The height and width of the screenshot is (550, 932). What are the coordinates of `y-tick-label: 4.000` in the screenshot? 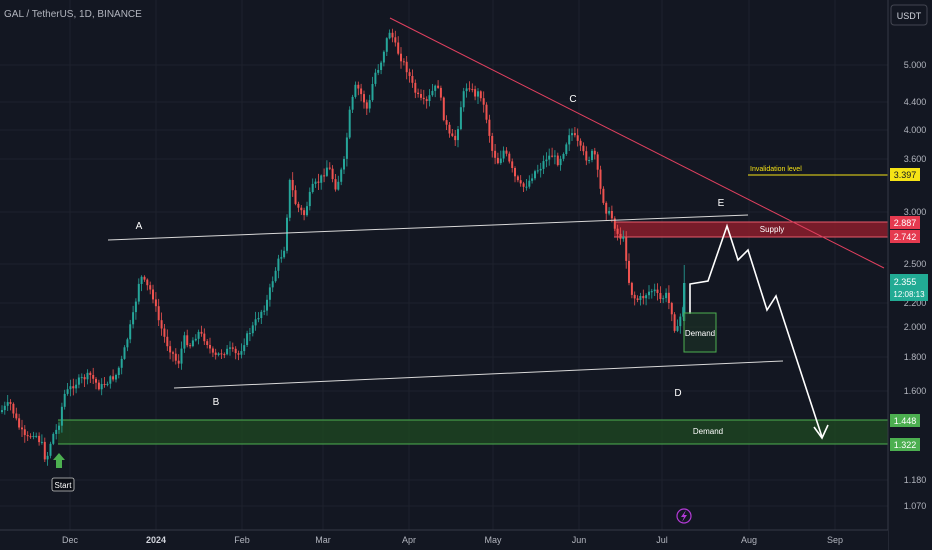 It's located at (915, 130).